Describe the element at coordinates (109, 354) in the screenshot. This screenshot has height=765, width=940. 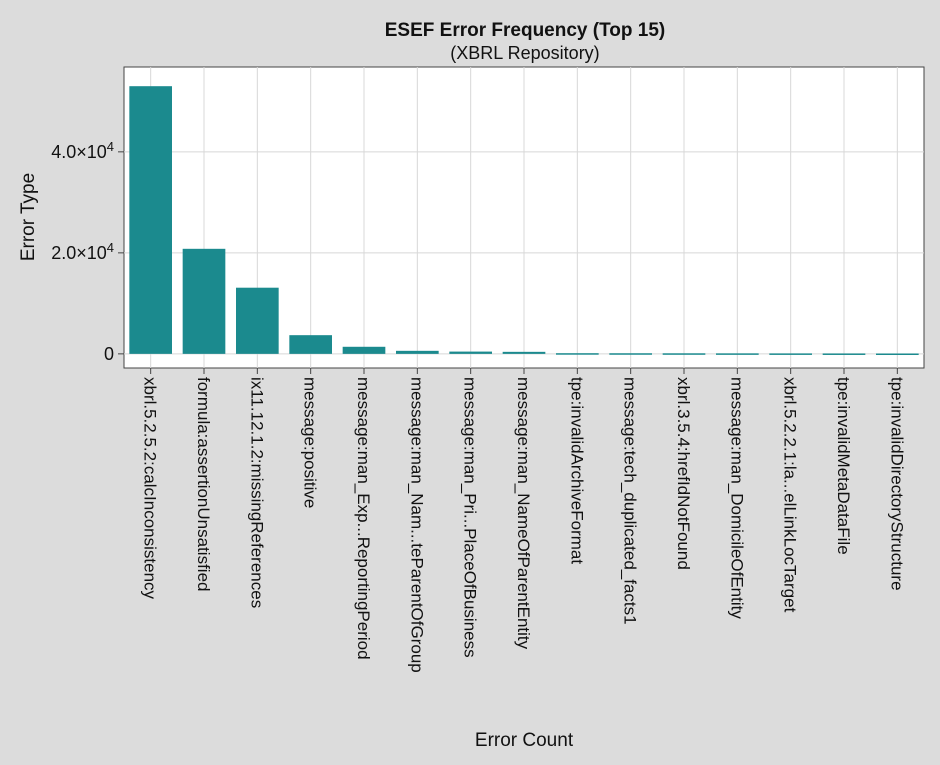
I see `y-tick-label: 0` at that location.